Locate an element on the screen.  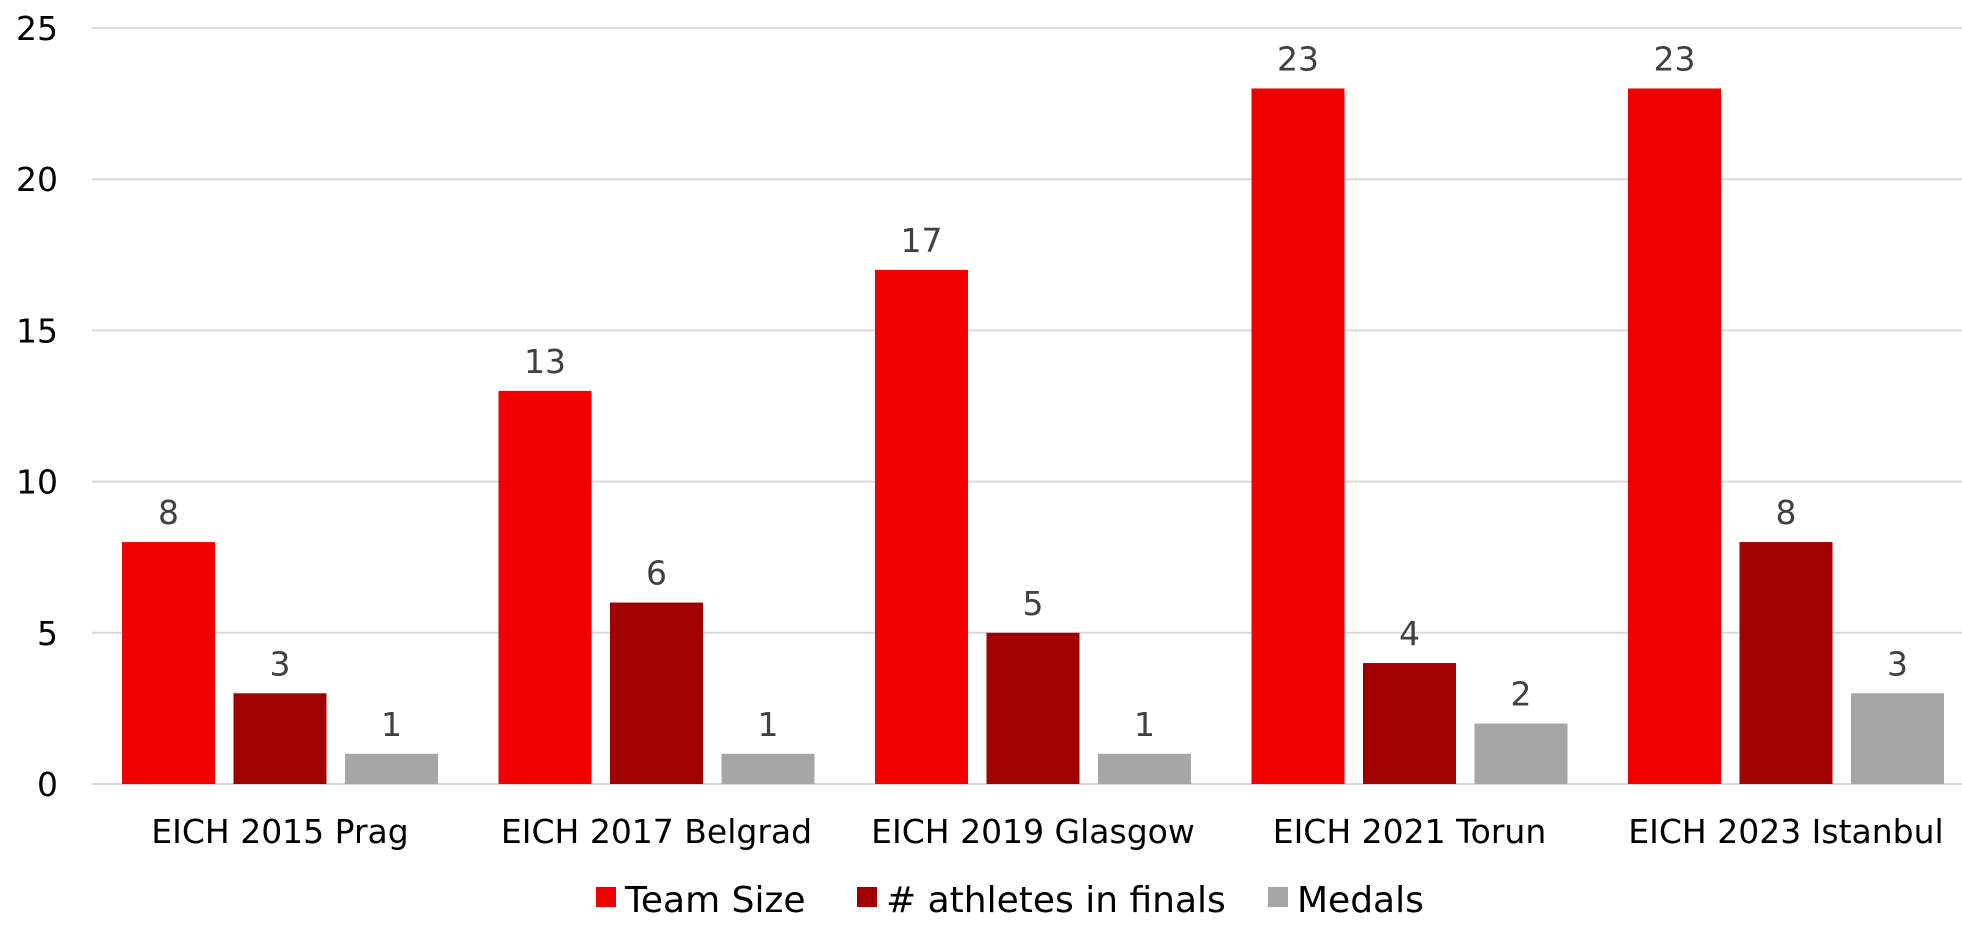
data-label: 4 is located at coordinates (1409, 633).